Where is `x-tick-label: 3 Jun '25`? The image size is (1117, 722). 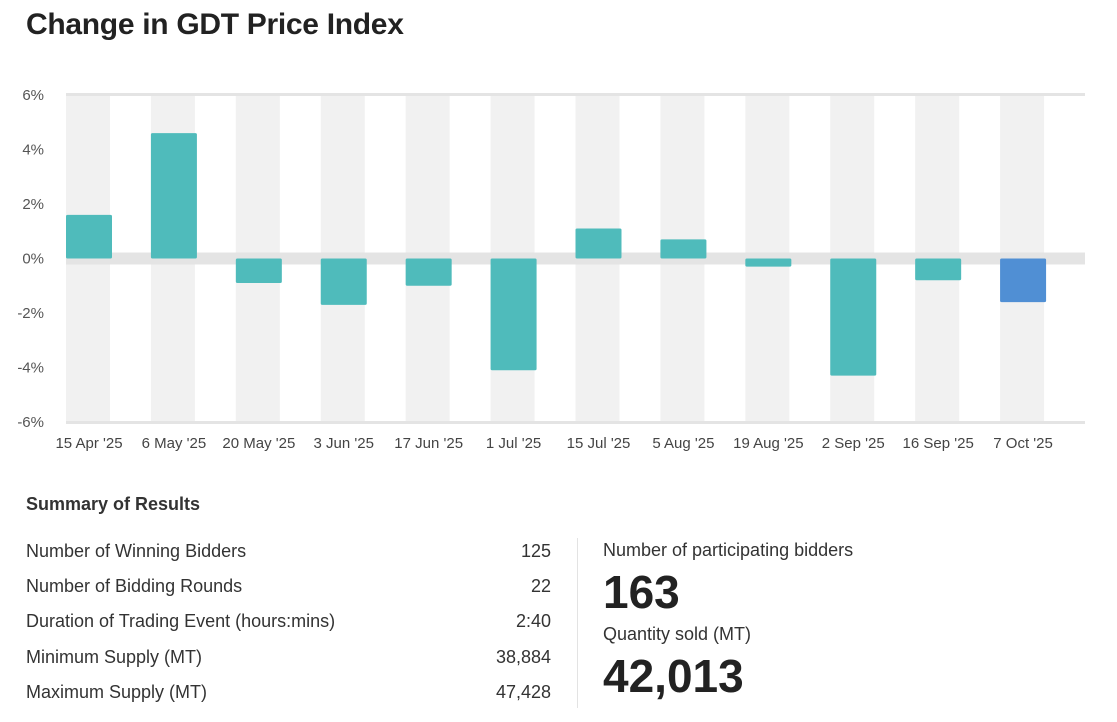
x-tick-label: 3 Jun '25 is located at coordinates (344, 443).